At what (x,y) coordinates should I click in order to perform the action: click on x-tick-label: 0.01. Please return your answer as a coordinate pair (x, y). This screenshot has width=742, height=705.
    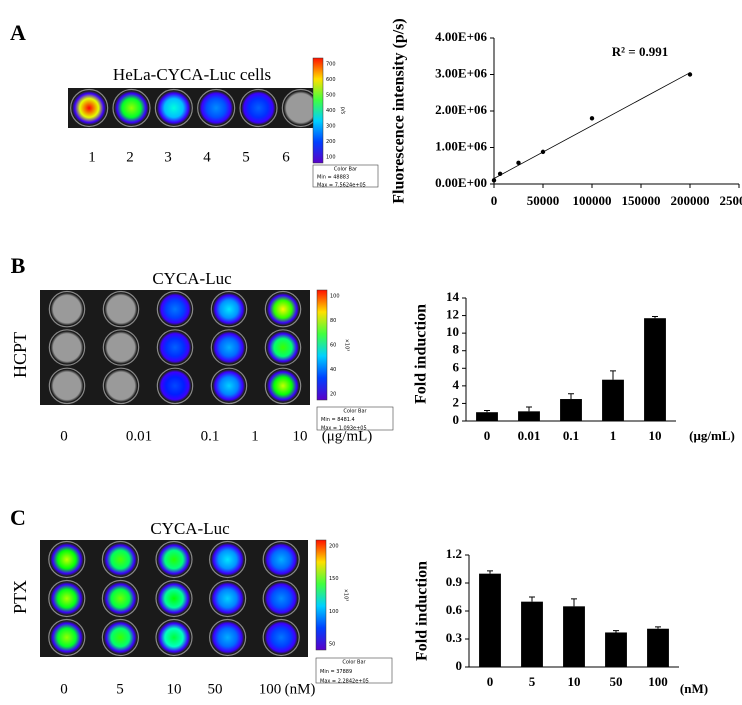
    Looking at the image, I should click on (529, 435).